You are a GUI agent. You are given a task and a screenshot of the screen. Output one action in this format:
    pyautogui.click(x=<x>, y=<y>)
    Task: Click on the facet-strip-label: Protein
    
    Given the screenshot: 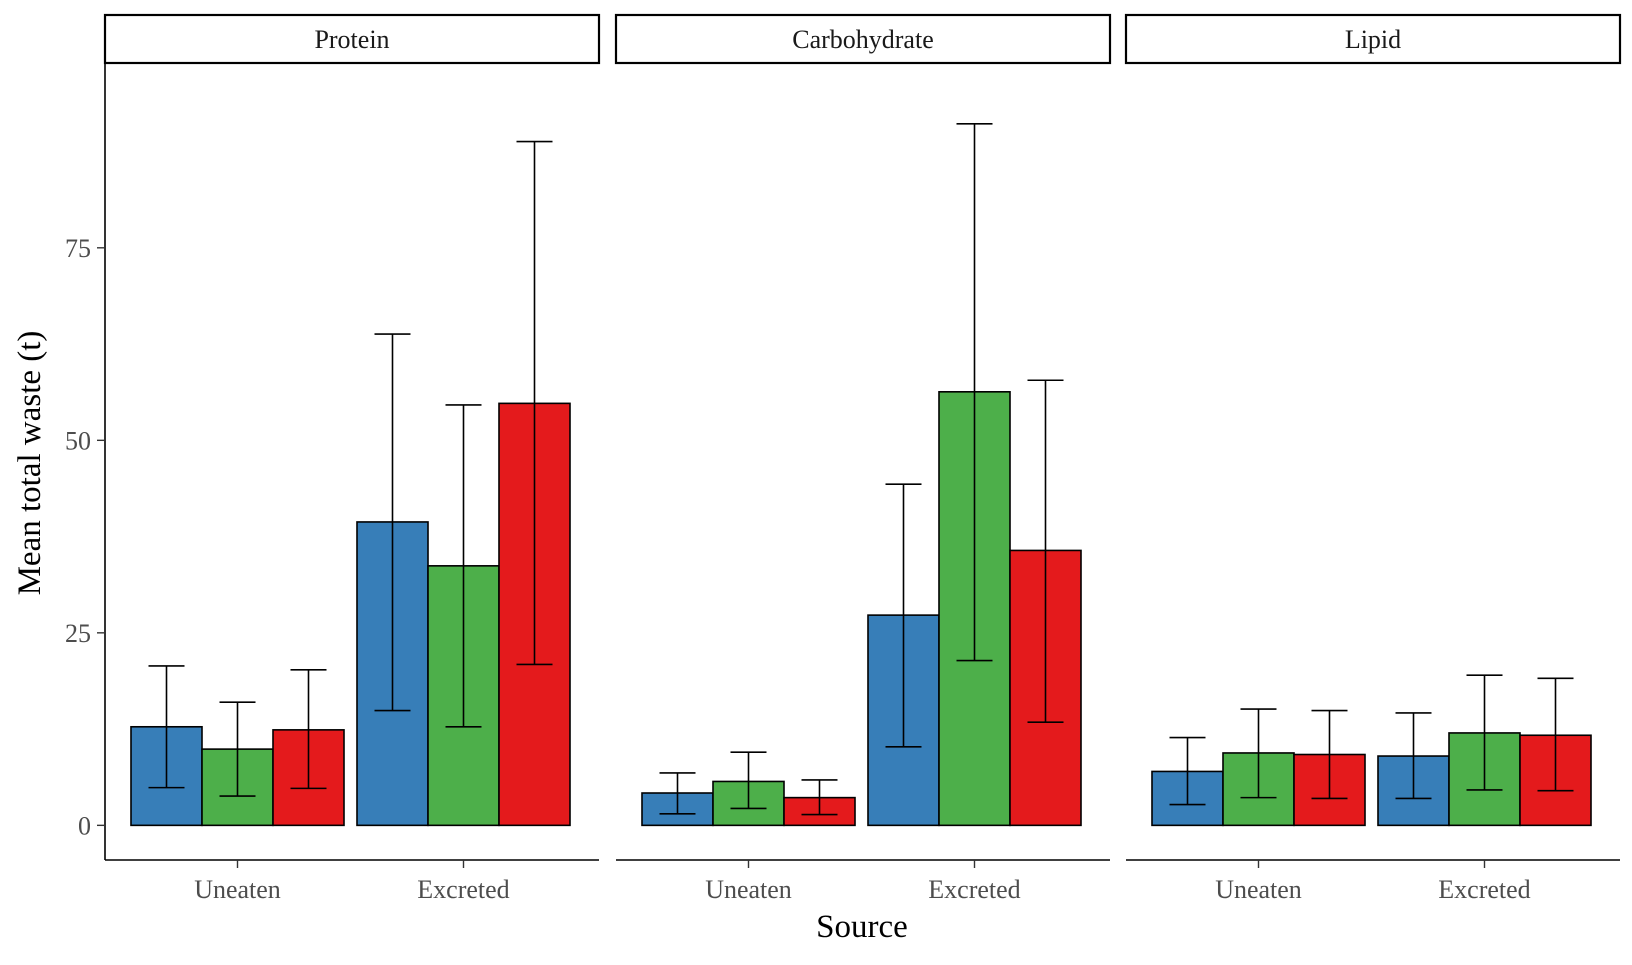 What is the action you would take?
    pyautogui.click(x=351, y=39)
    